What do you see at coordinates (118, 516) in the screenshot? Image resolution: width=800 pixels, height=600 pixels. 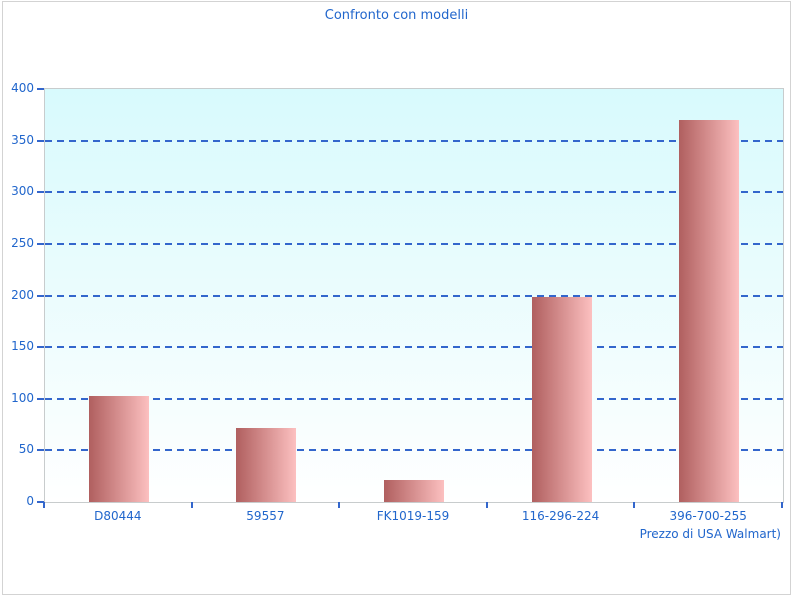 I see `x-axis-category-label: D80444` at bounding box center [118, 516].